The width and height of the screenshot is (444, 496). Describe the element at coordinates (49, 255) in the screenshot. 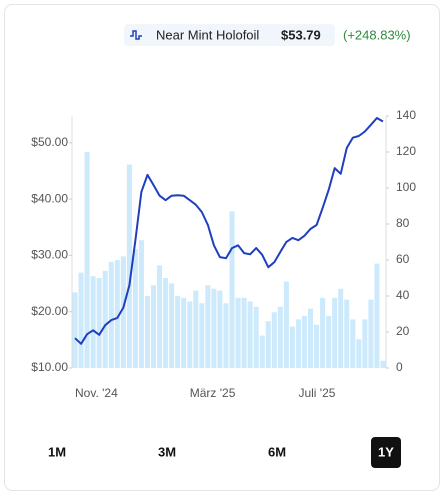

I see `y-tick-label: $30.00` at that location.